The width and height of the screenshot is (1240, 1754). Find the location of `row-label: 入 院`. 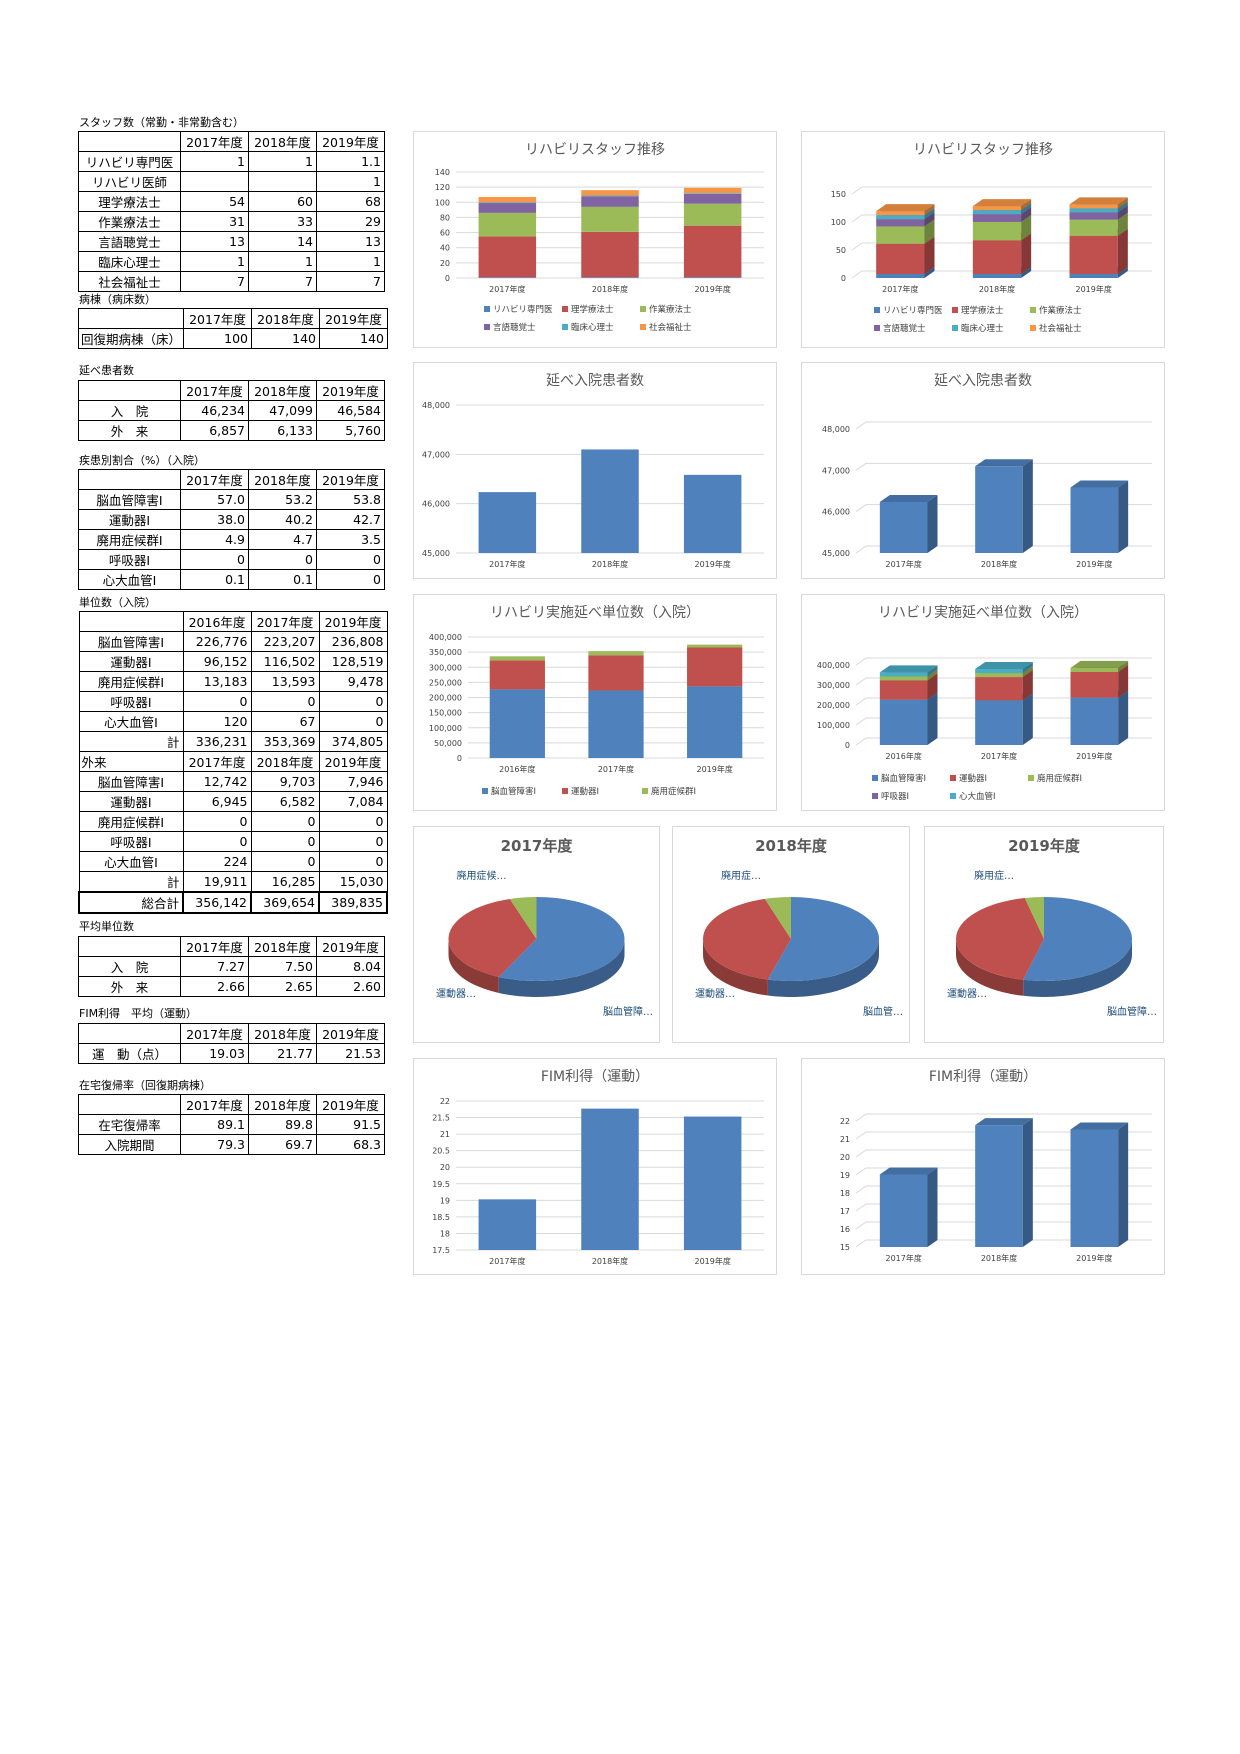

row-label: 入 院 is located at coordinates (129, 966).